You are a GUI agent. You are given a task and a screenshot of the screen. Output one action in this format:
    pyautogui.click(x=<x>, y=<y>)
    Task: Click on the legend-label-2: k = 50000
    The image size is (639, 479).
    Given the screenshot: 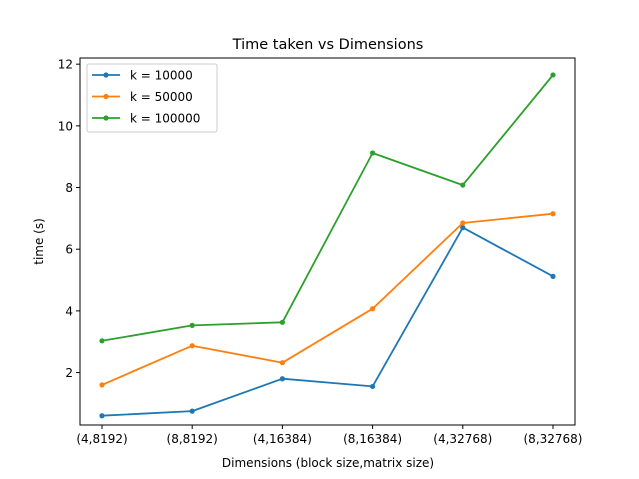 What is the action you would take?
    pyautogui.click(x=161, y=97)
    